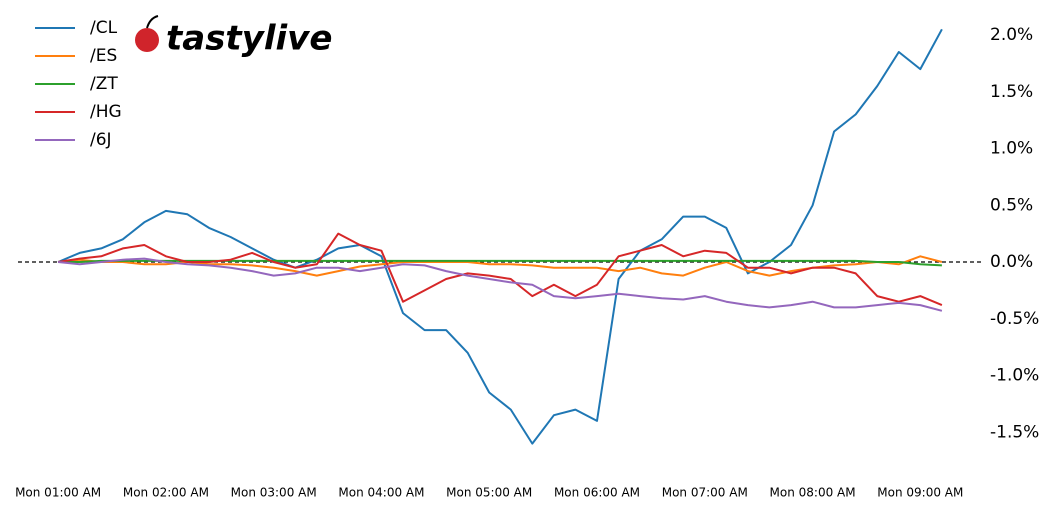 The width and height of the screenshot is (1055, 510). I want to click on y-tick-label: 0.0%, so click(1011, 262).